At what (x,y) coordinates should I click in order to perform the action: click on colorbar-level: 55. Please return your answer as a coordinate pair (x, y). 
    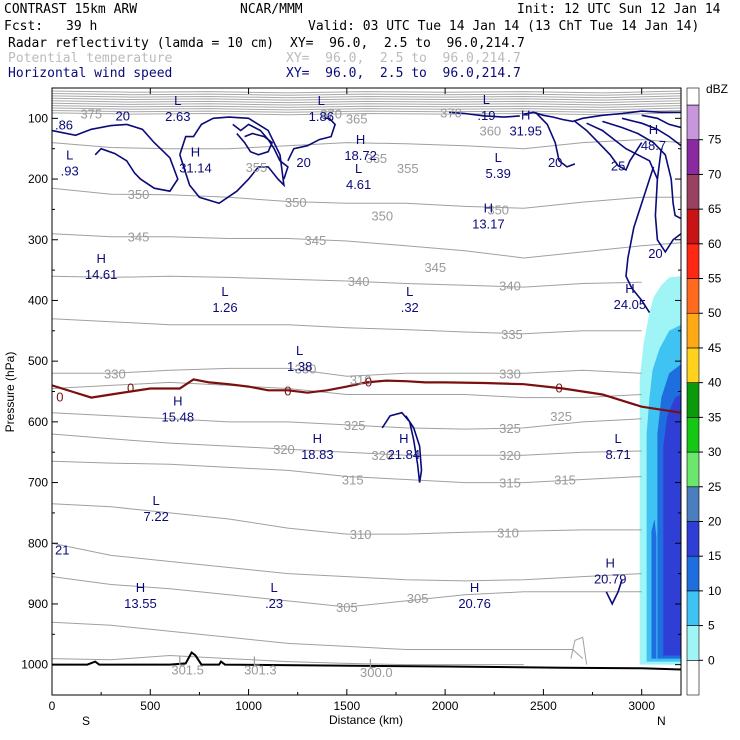
    Looking at the image, I should click on (715, 279).